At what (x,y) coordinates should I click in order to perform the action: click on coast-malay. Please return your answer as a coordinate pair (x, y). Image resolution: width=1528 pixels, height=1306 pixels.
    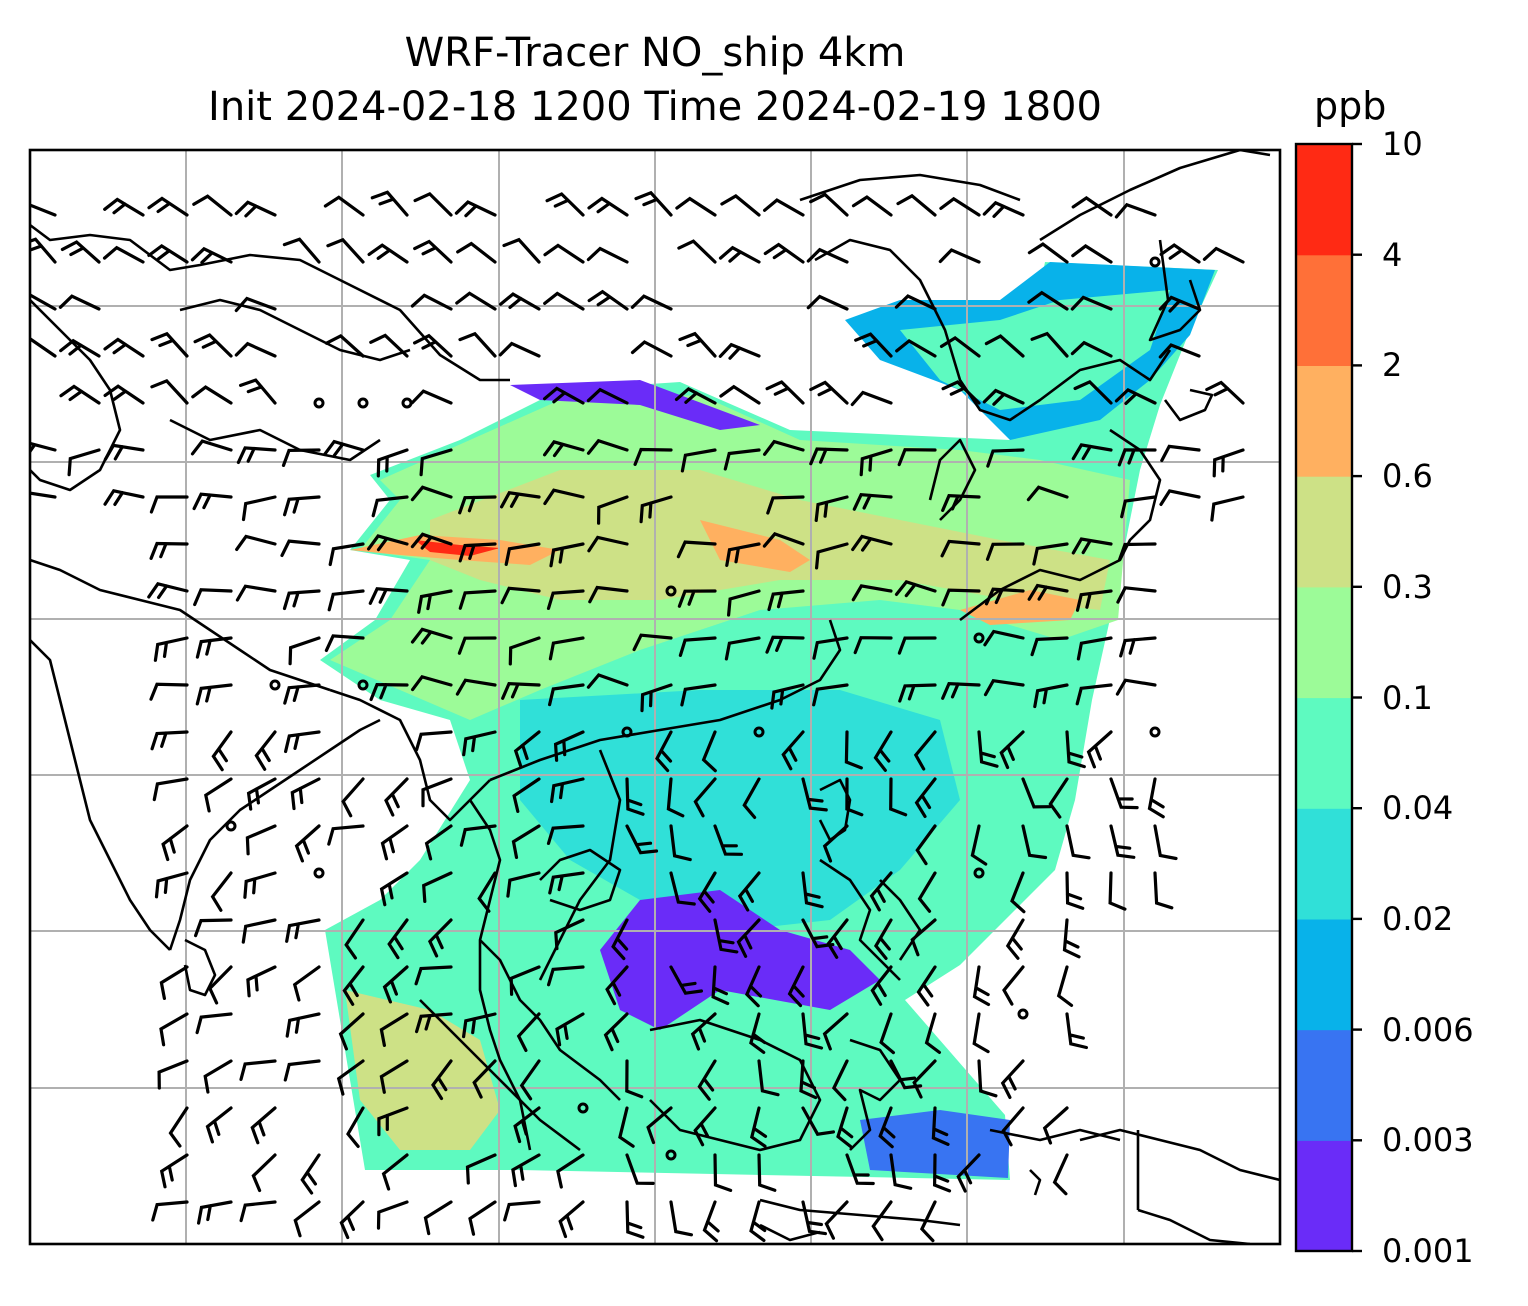
    Looking at the image, I should click on (550, 1020).